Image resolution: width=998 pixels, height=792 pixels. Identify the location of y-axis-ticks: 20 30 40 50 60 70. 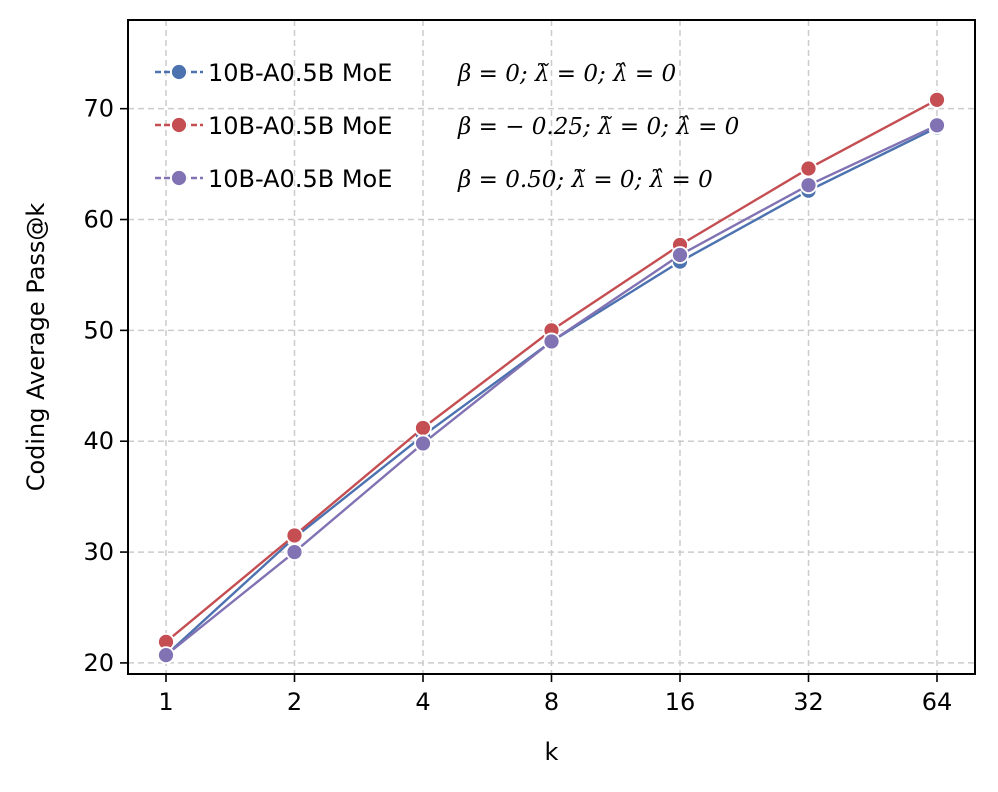
(105, 386).